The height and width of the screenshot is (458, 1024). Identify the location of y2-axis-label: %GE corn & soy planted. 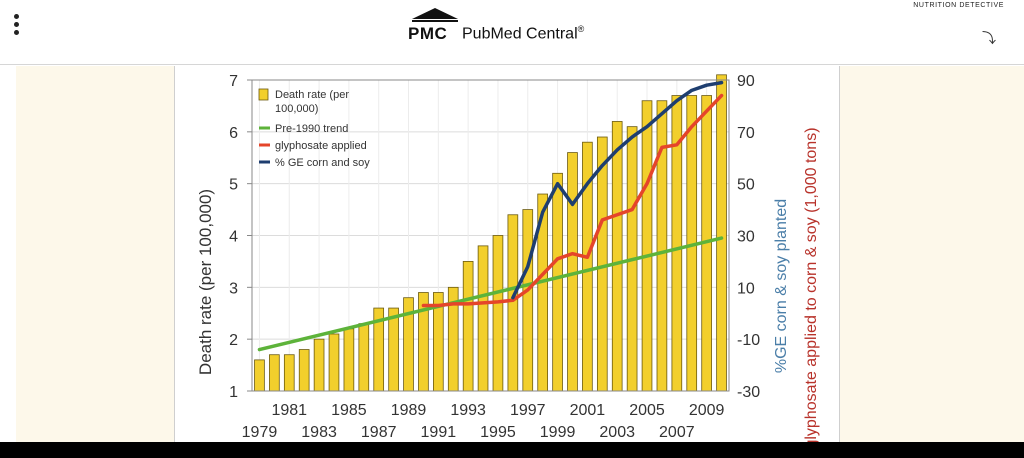
(781, 286).